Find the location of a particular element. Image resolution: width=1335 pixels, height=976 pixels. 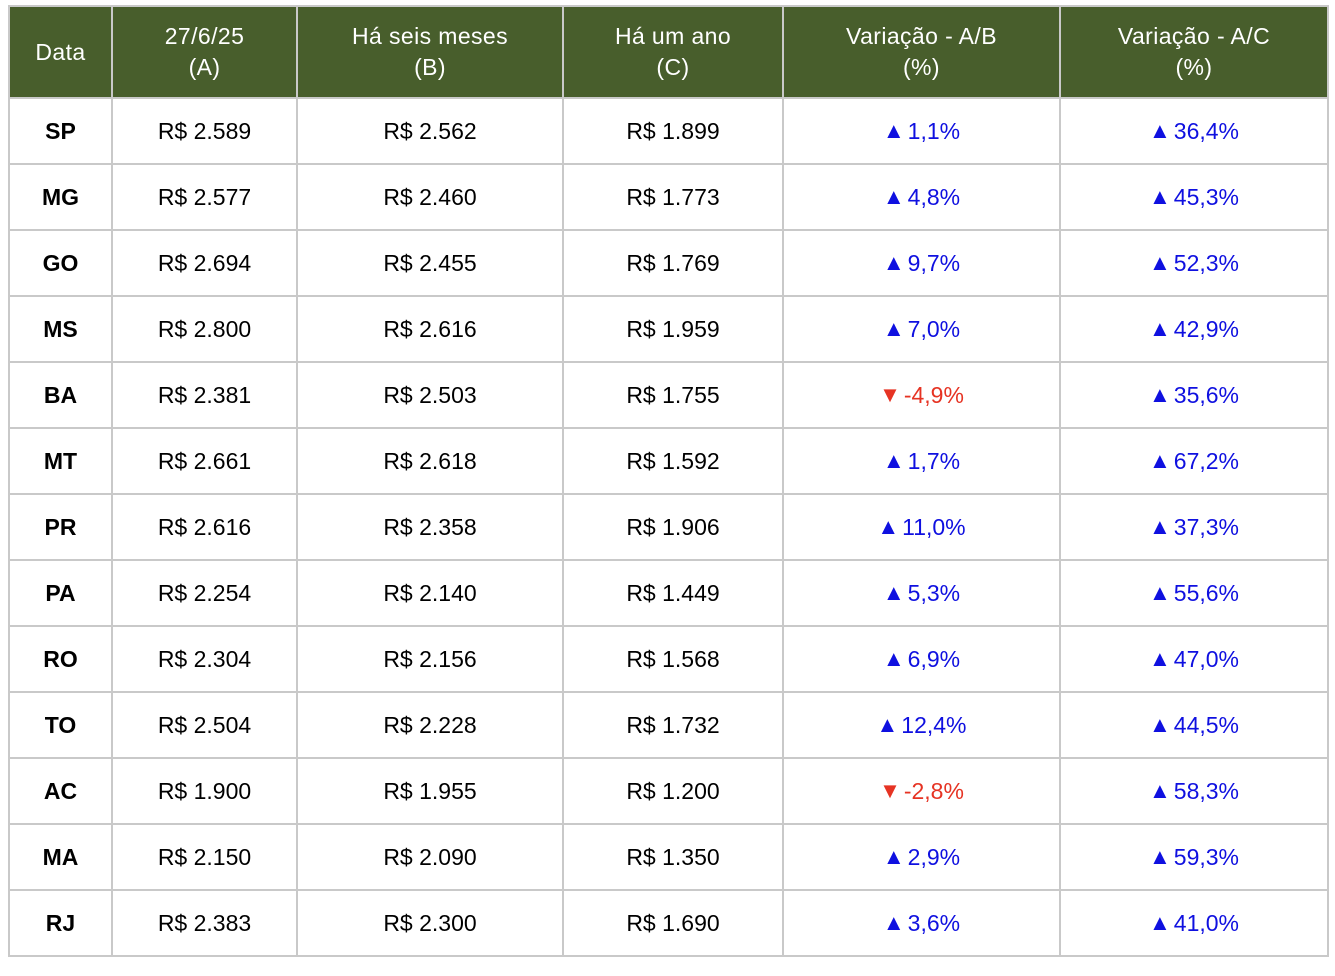

price-cell-six_months: R$ 2.156 is located at coordinates (430, 659).